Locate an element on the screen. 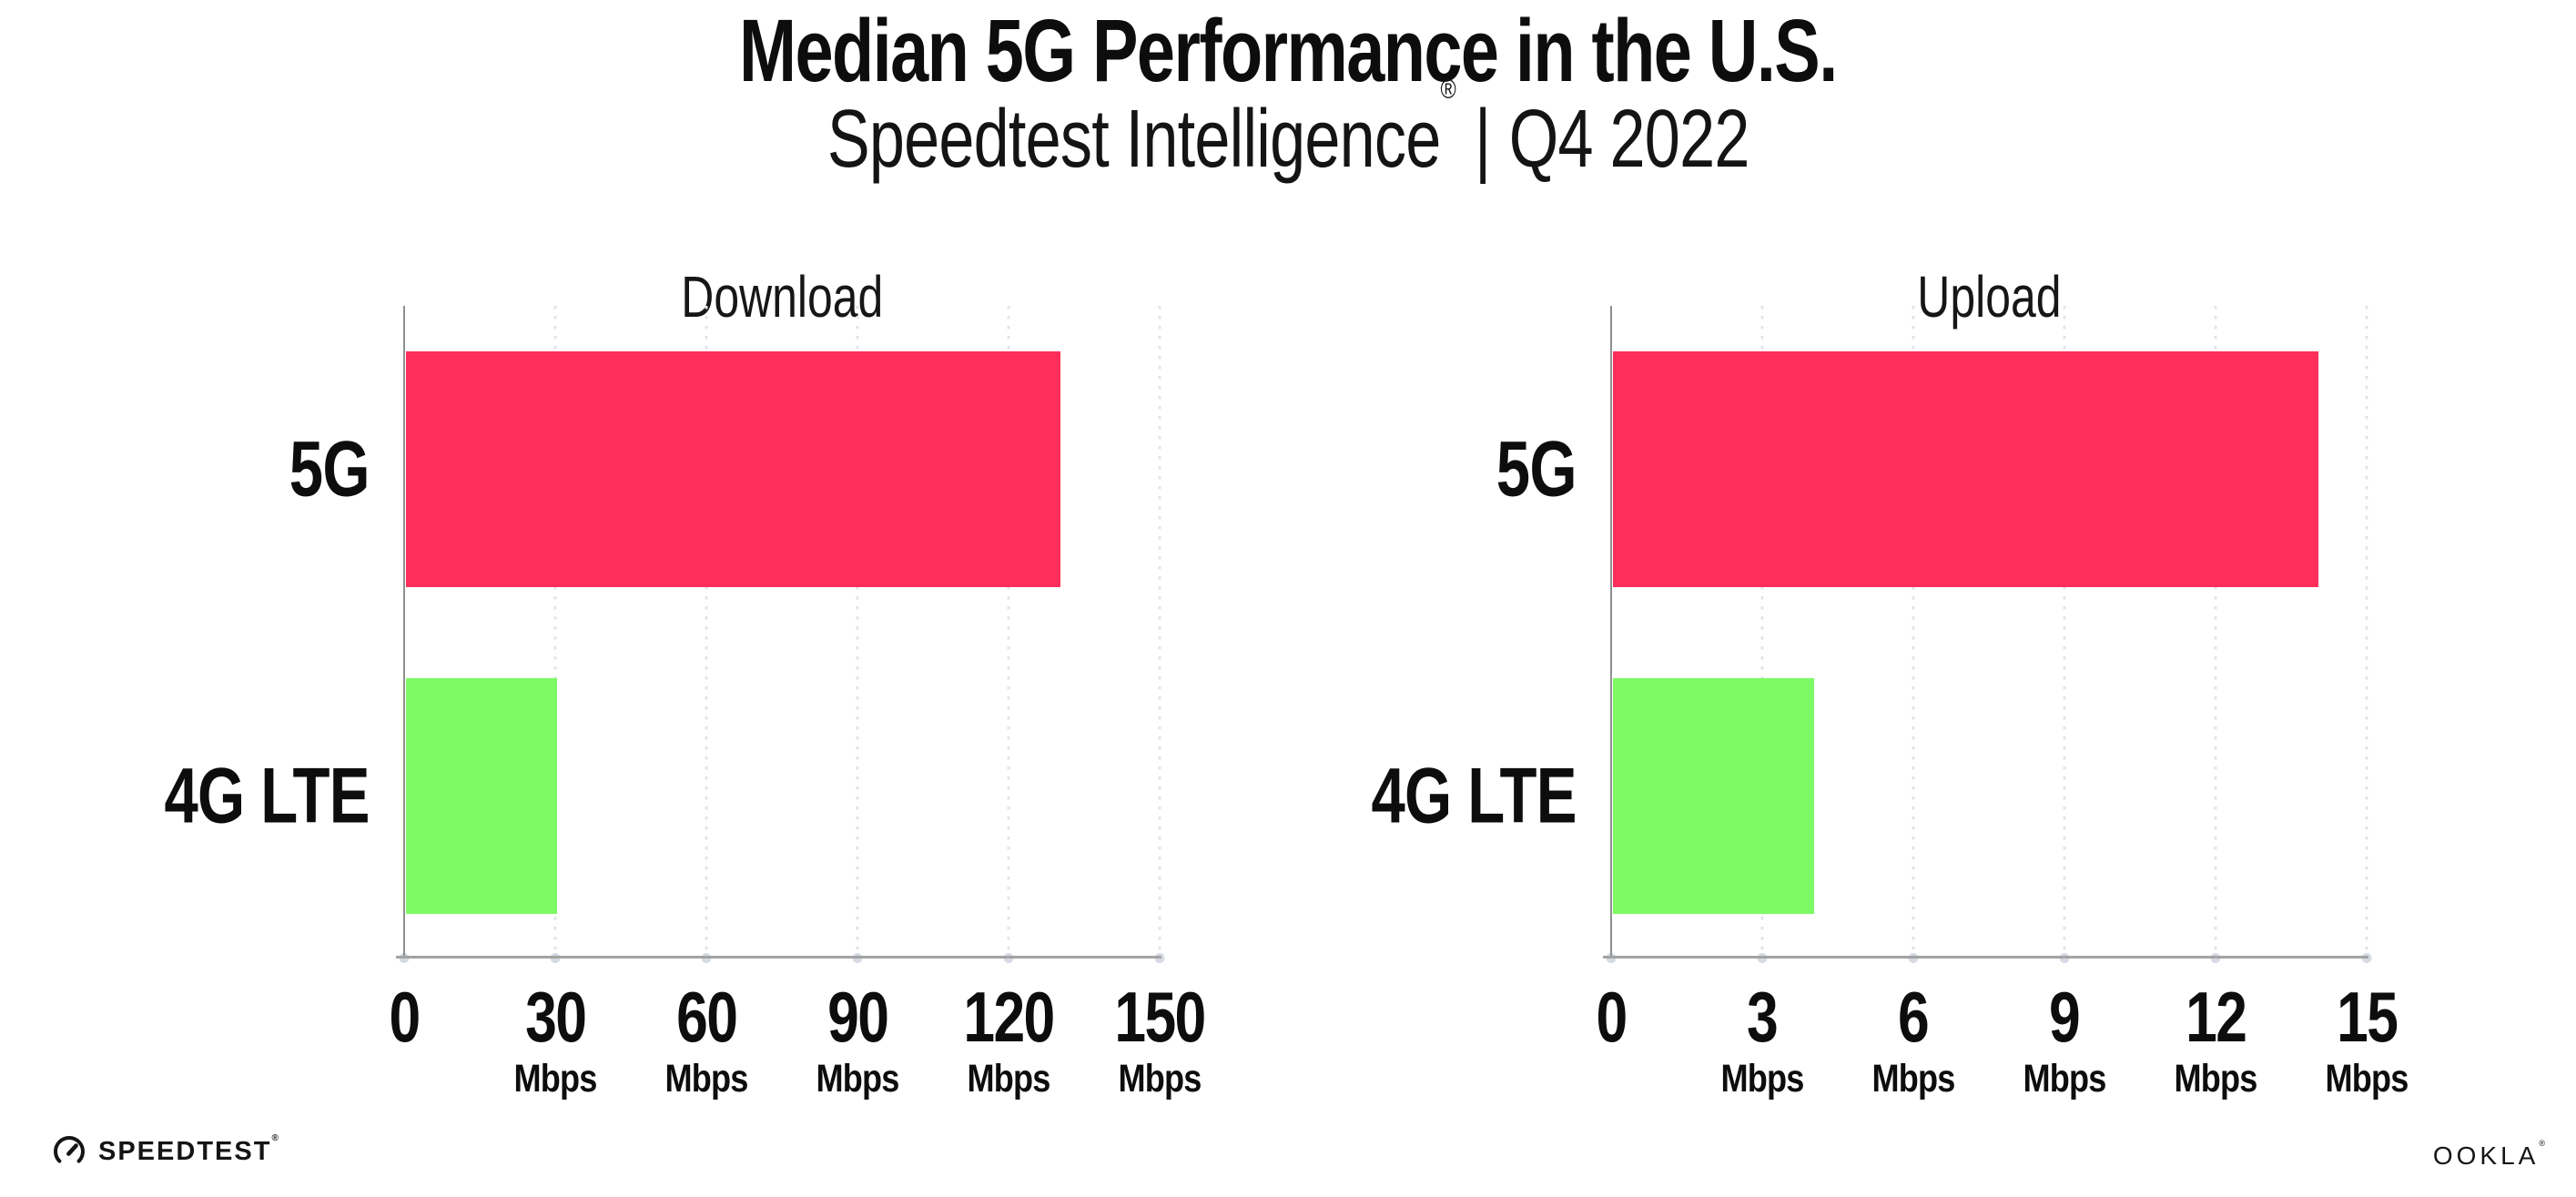 The image size is (2576, 1197). download-x-axis-line is located at coordinates (778, 957).